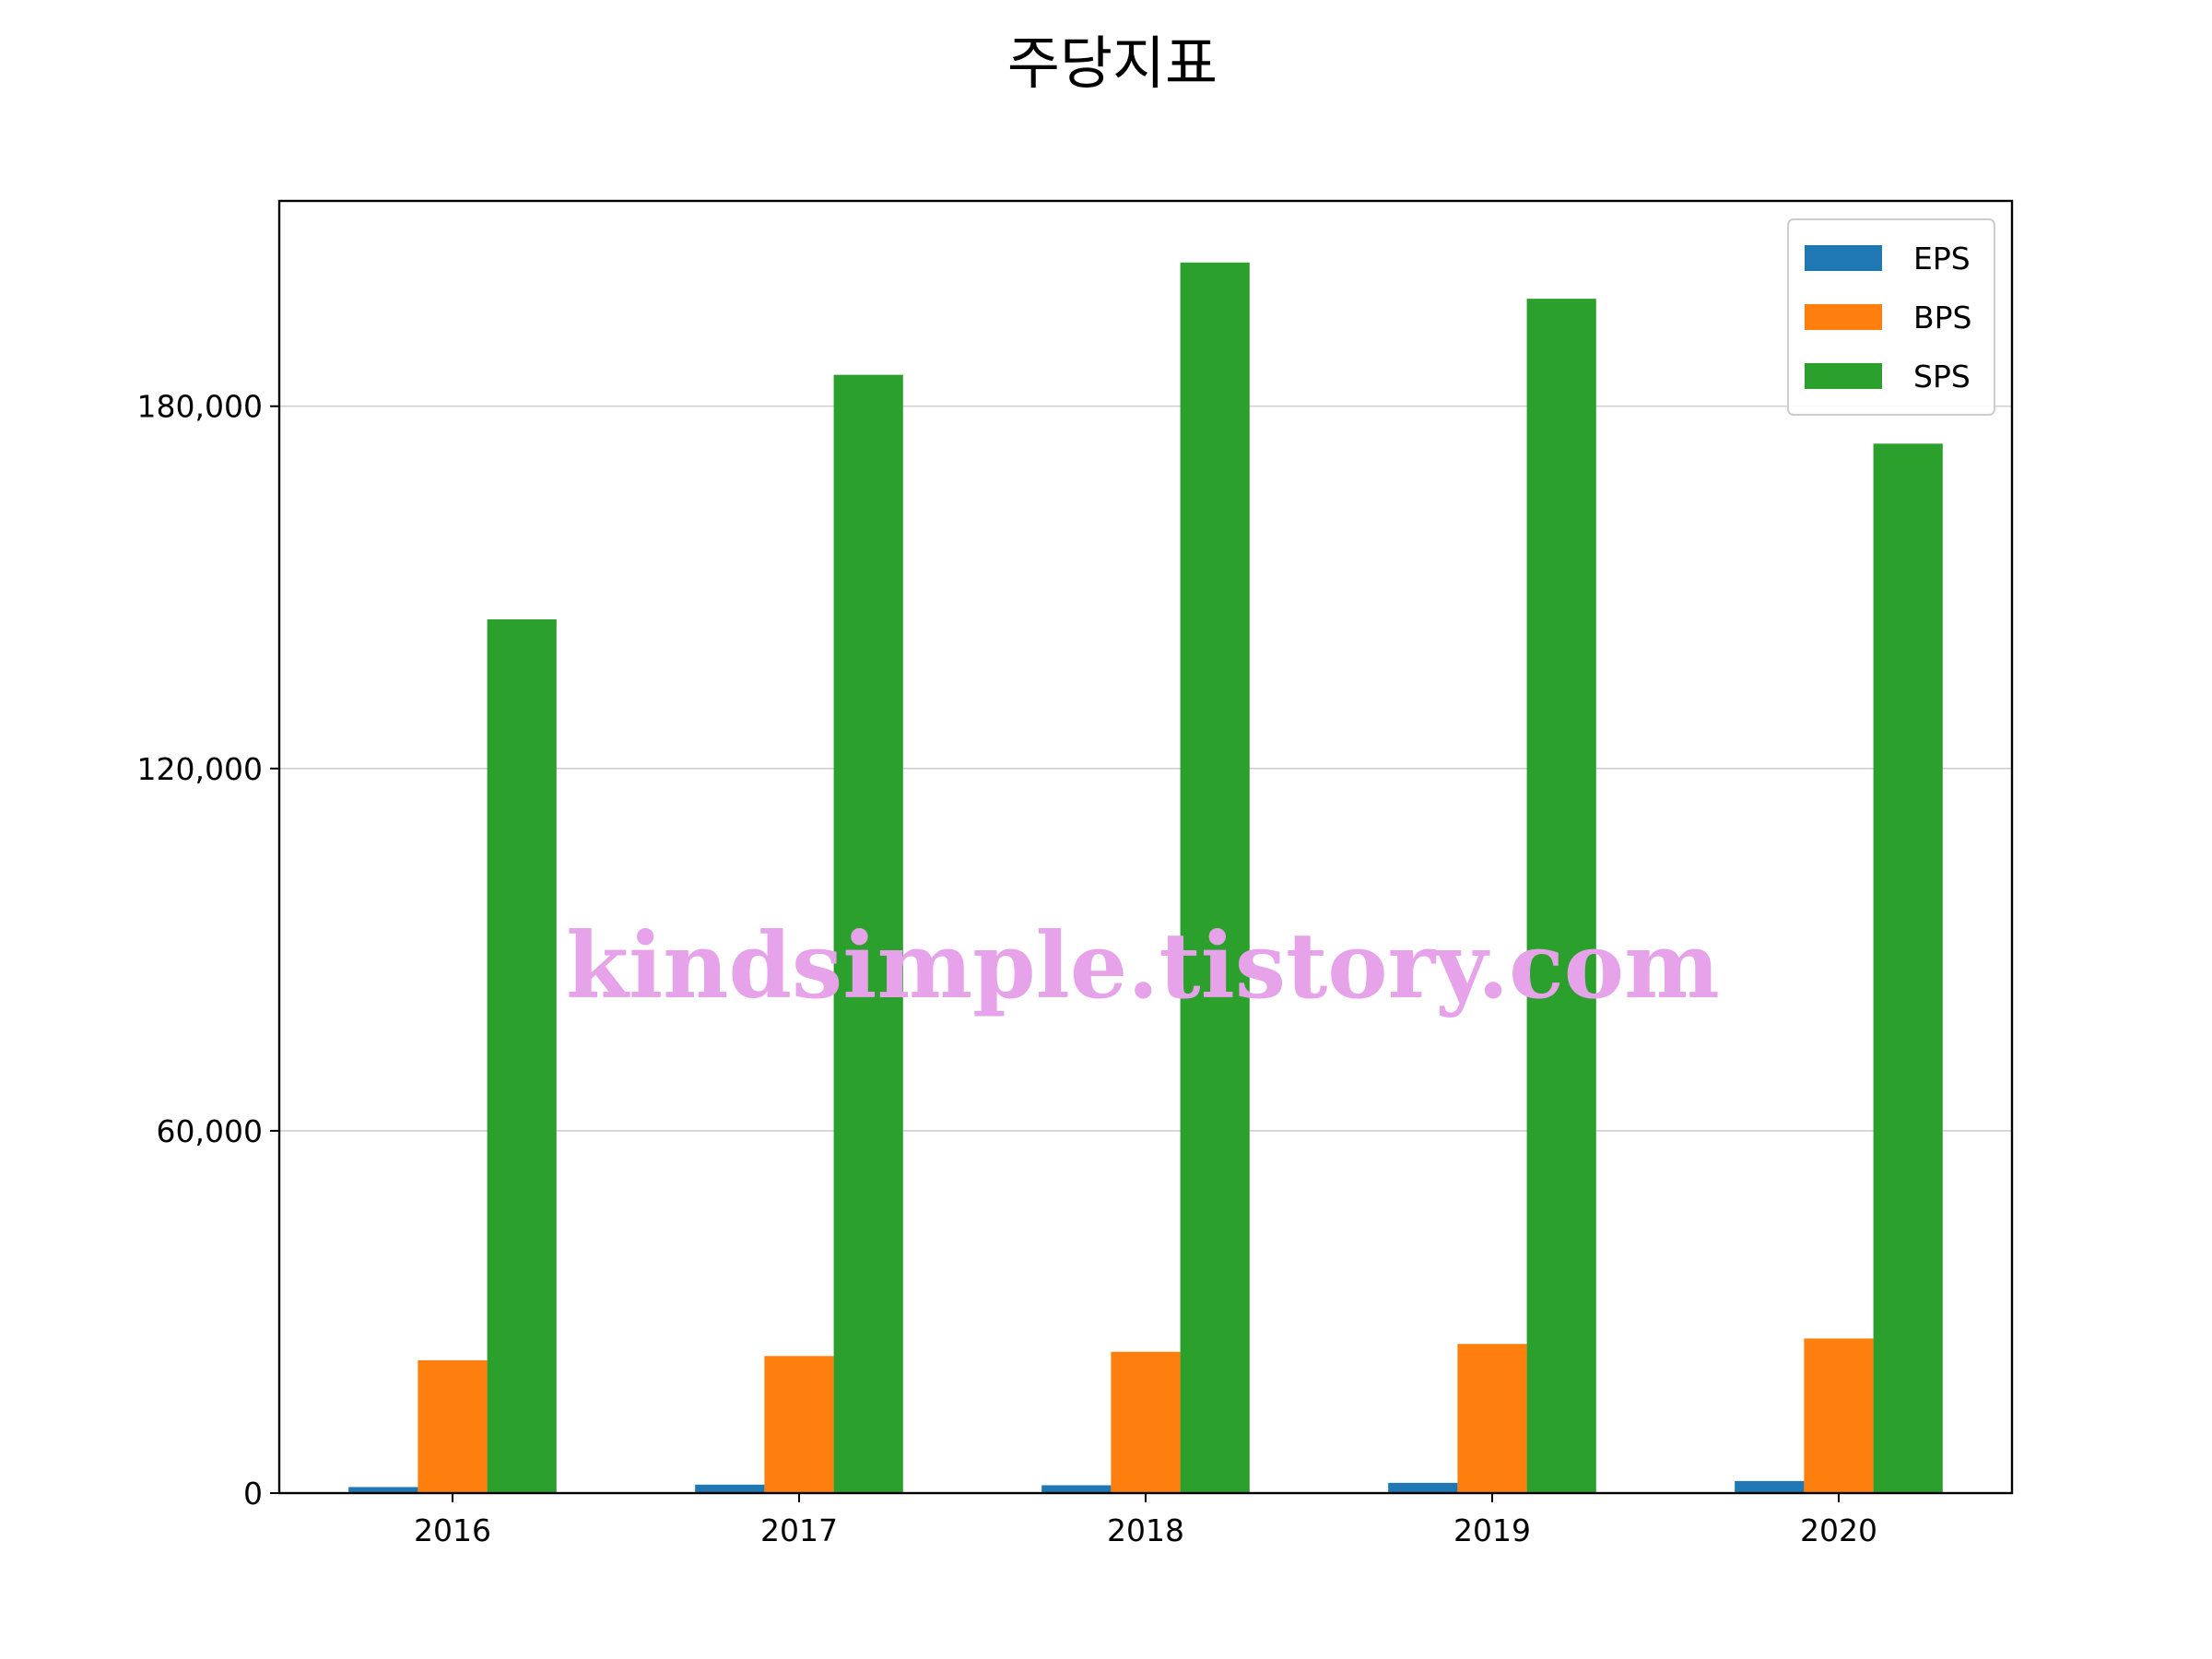 The image size is (2212, 1659). What do you see at coordinates (200, 407) in the screenshot?
I see `y-tick-label: 180,000` at bounding box center [200, 407].